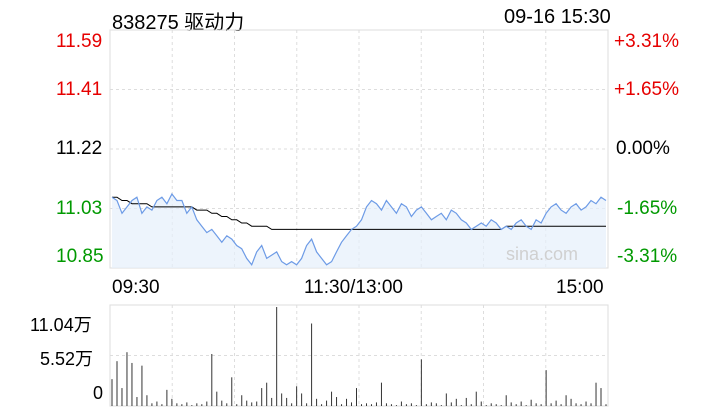 This screenshot has width=720, height=420. Describe the element at coordinates (542, 254) in the screenshot. I see `watermark: sina.com` at that location.